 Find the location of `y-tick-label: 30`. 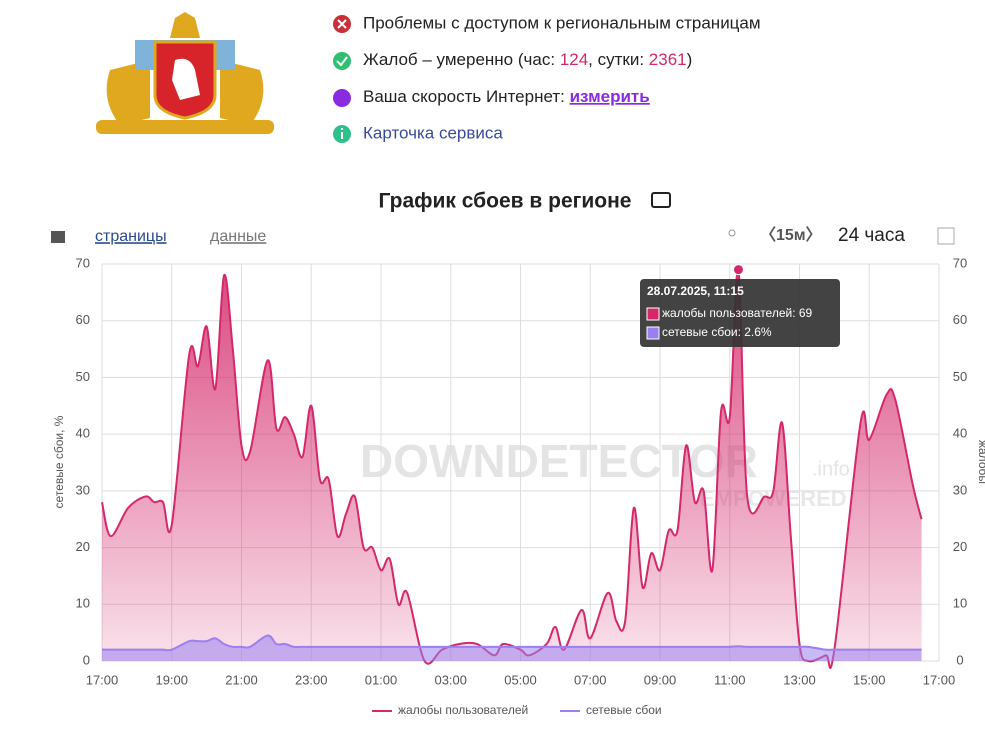

y-tick-label: 30 is located at coordinates (83, 489).